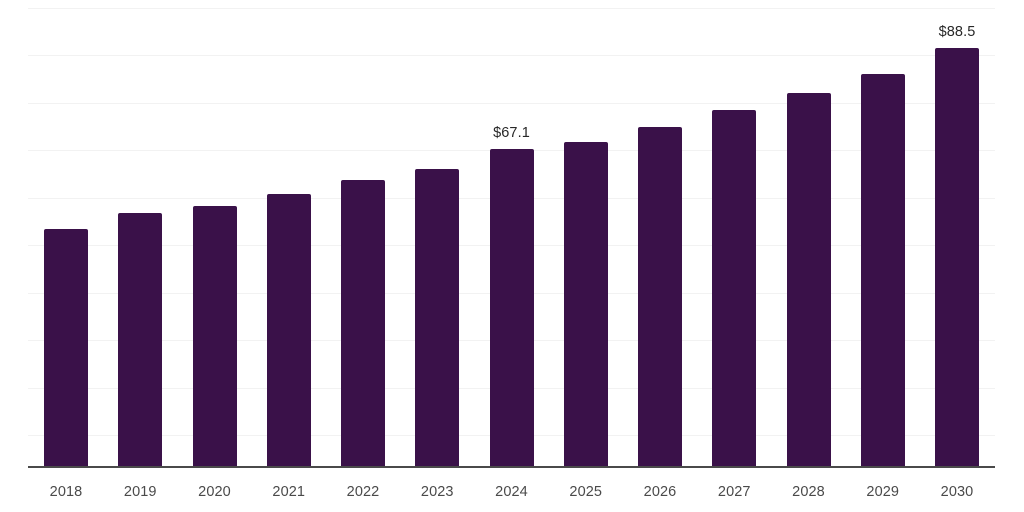  What do you see at coordinates (214, 492) in the screenshot?
I see `x-axis-tick-label: 2020` at bounding box center [214, 492].